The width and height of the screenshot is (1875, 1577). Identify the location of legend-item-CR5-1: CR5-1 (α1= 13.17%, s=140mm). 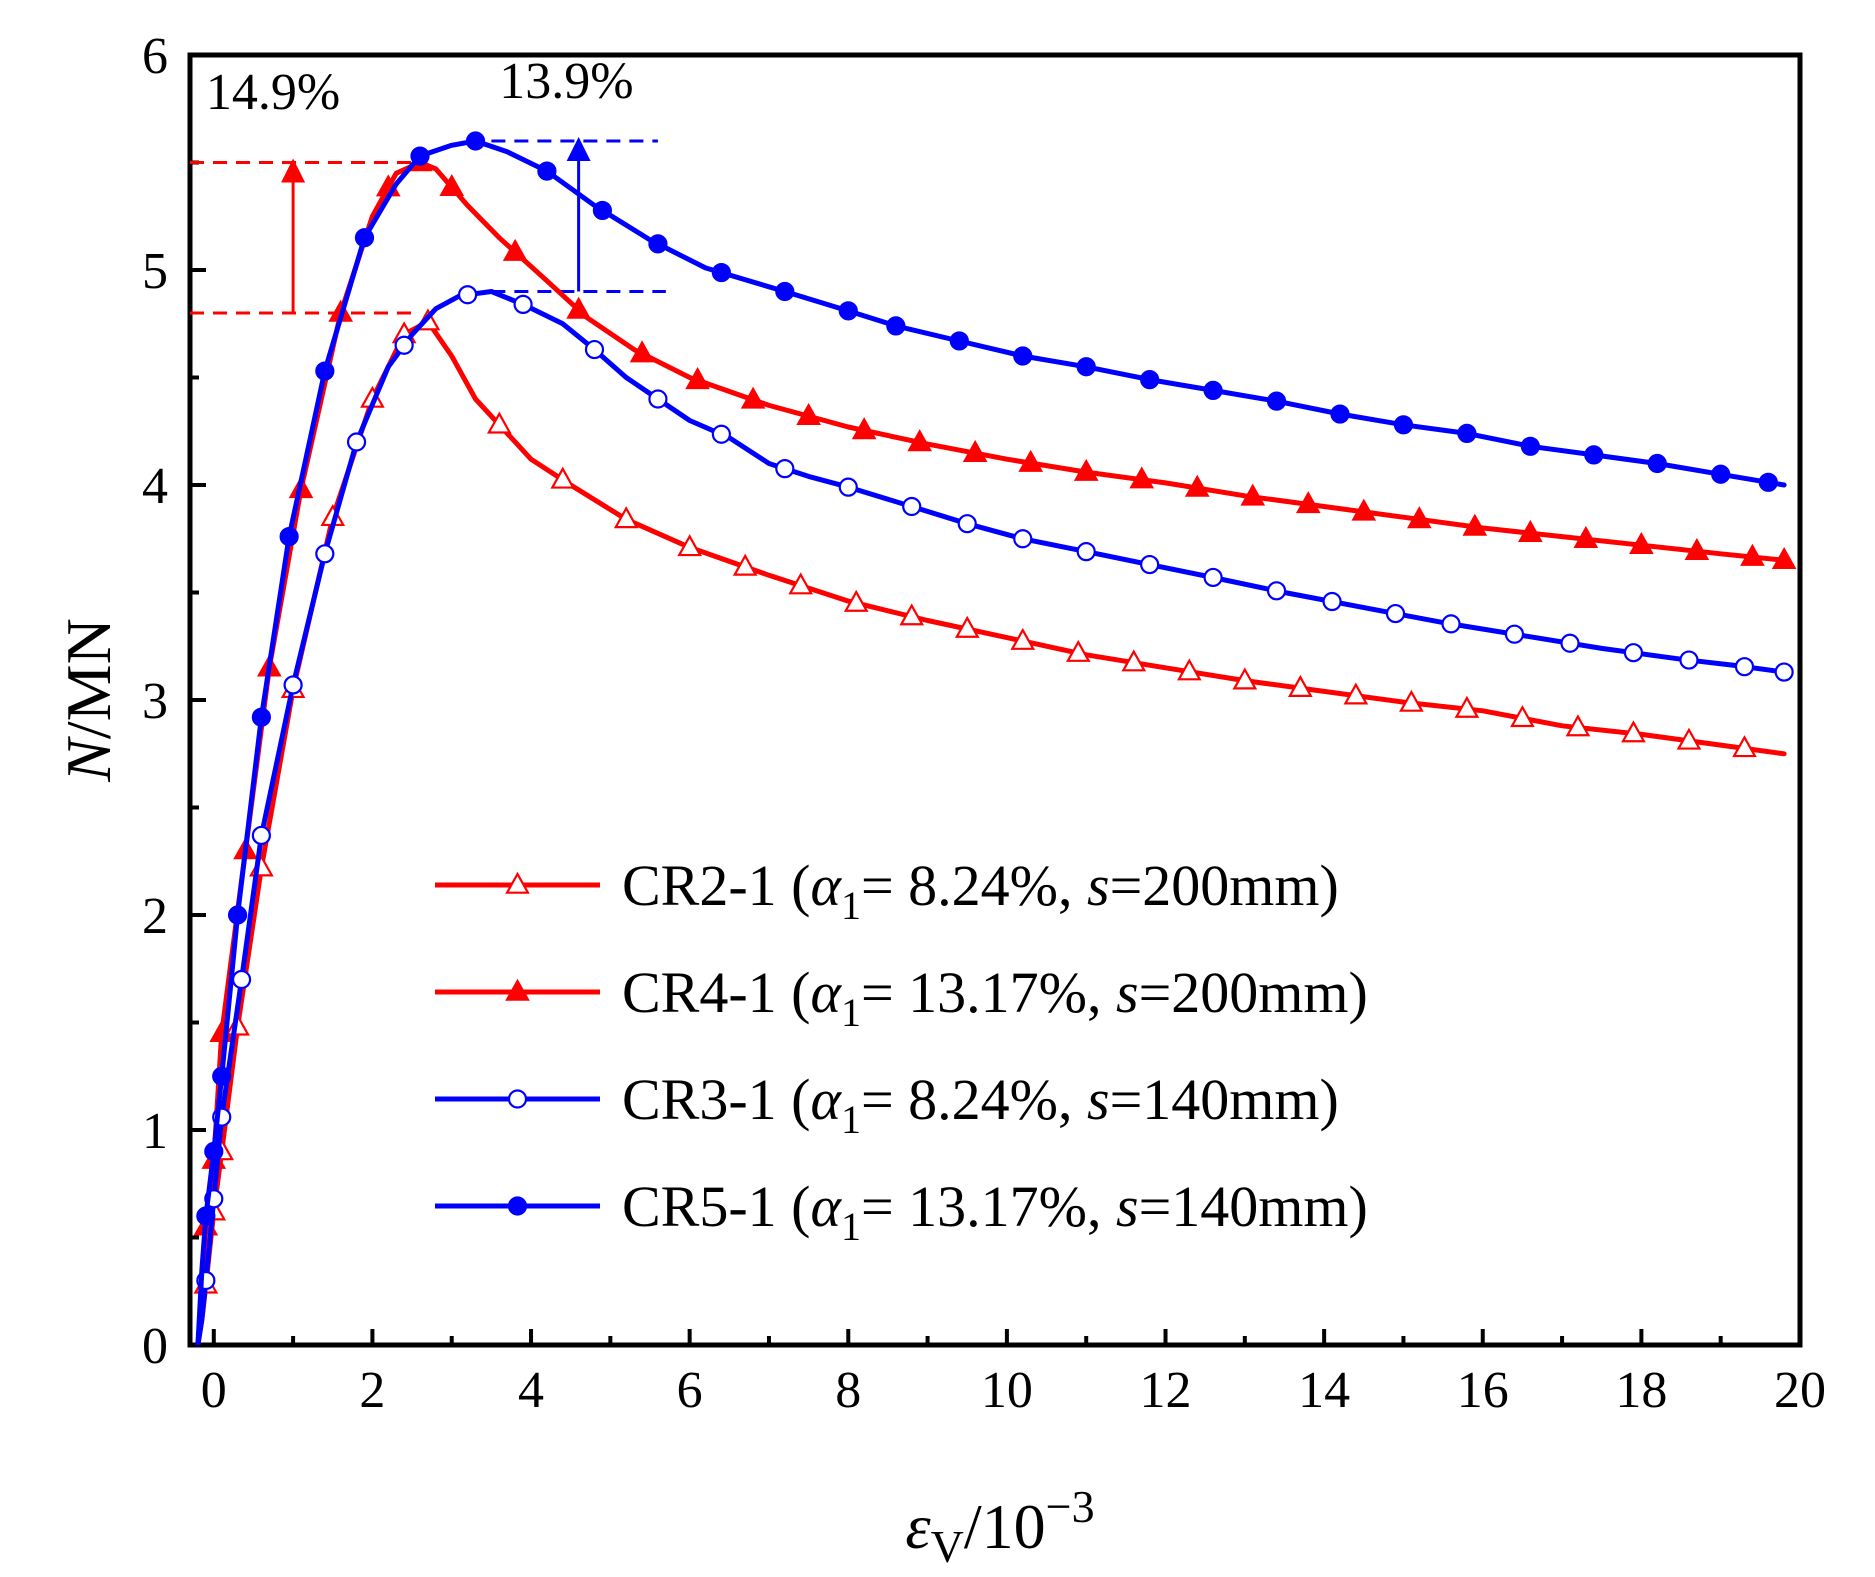
(901, 1211).